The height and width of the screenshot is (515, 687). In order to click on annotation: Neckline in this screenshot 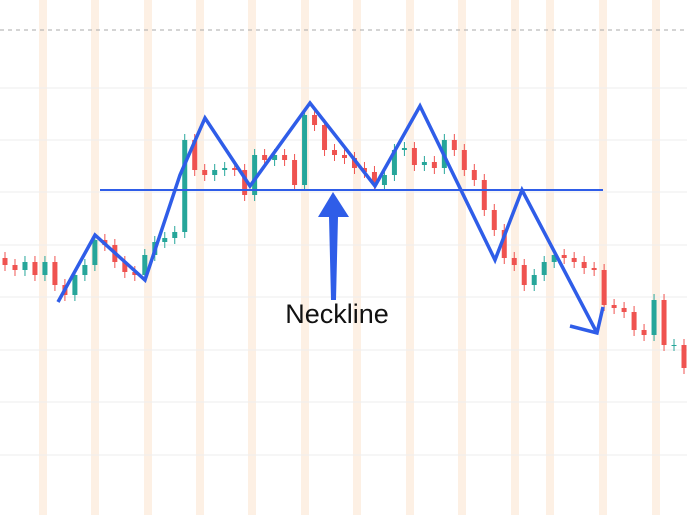, I will do `click(337, 314)`.